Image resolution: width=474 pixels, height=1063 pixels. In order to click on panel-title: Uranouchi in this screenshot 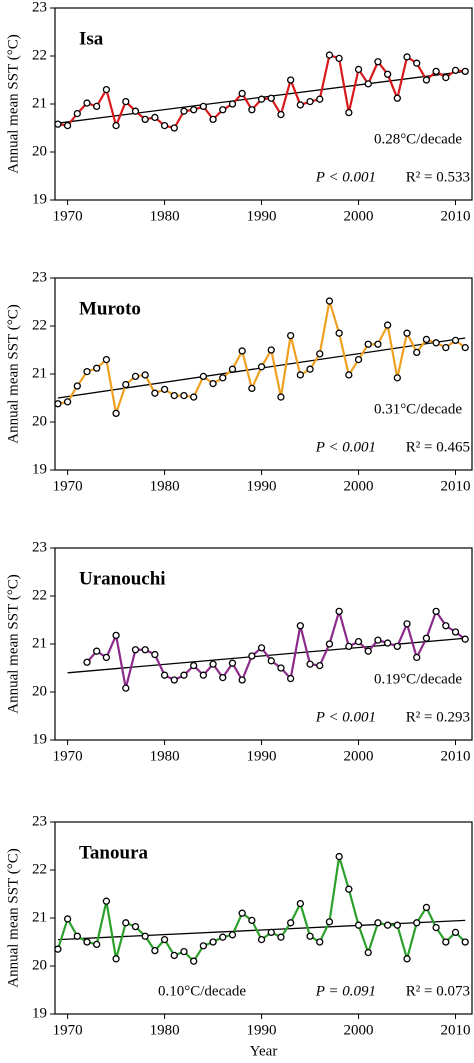, I will do `click(122, 578)`.